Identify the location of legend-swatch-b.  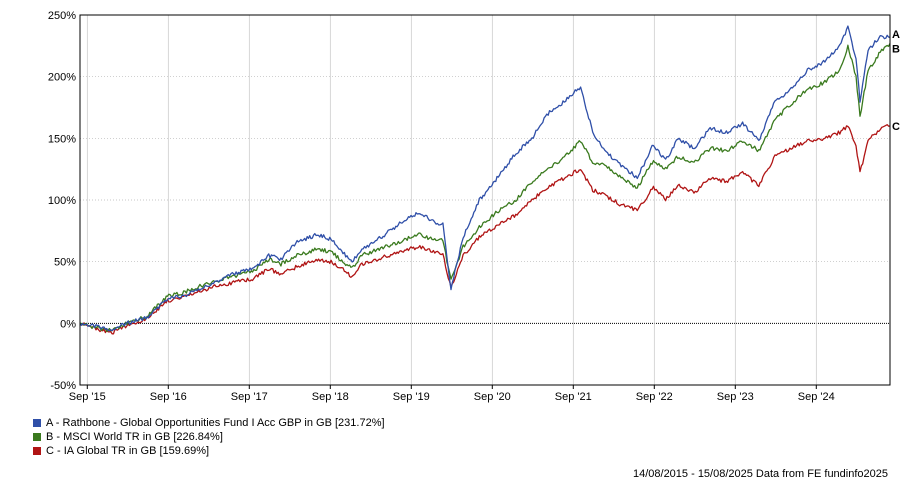
(37, 437).